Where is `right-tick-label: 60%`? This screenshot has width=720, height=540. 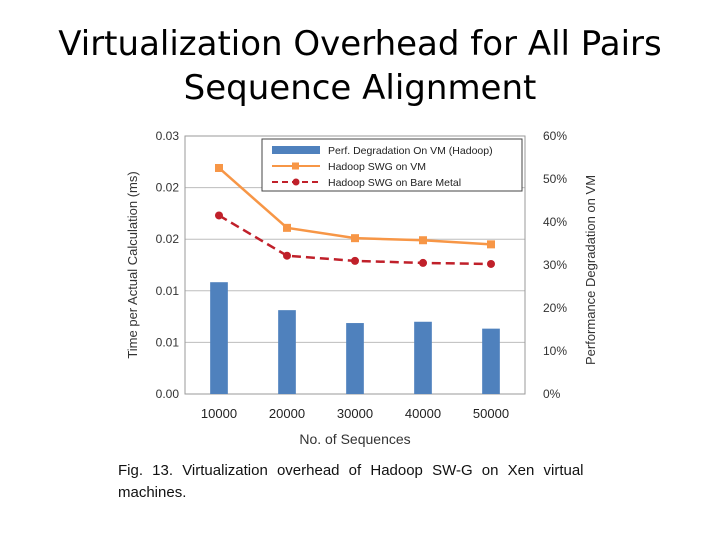 right-tick-label: 60% is located at coordinates (555, 136).